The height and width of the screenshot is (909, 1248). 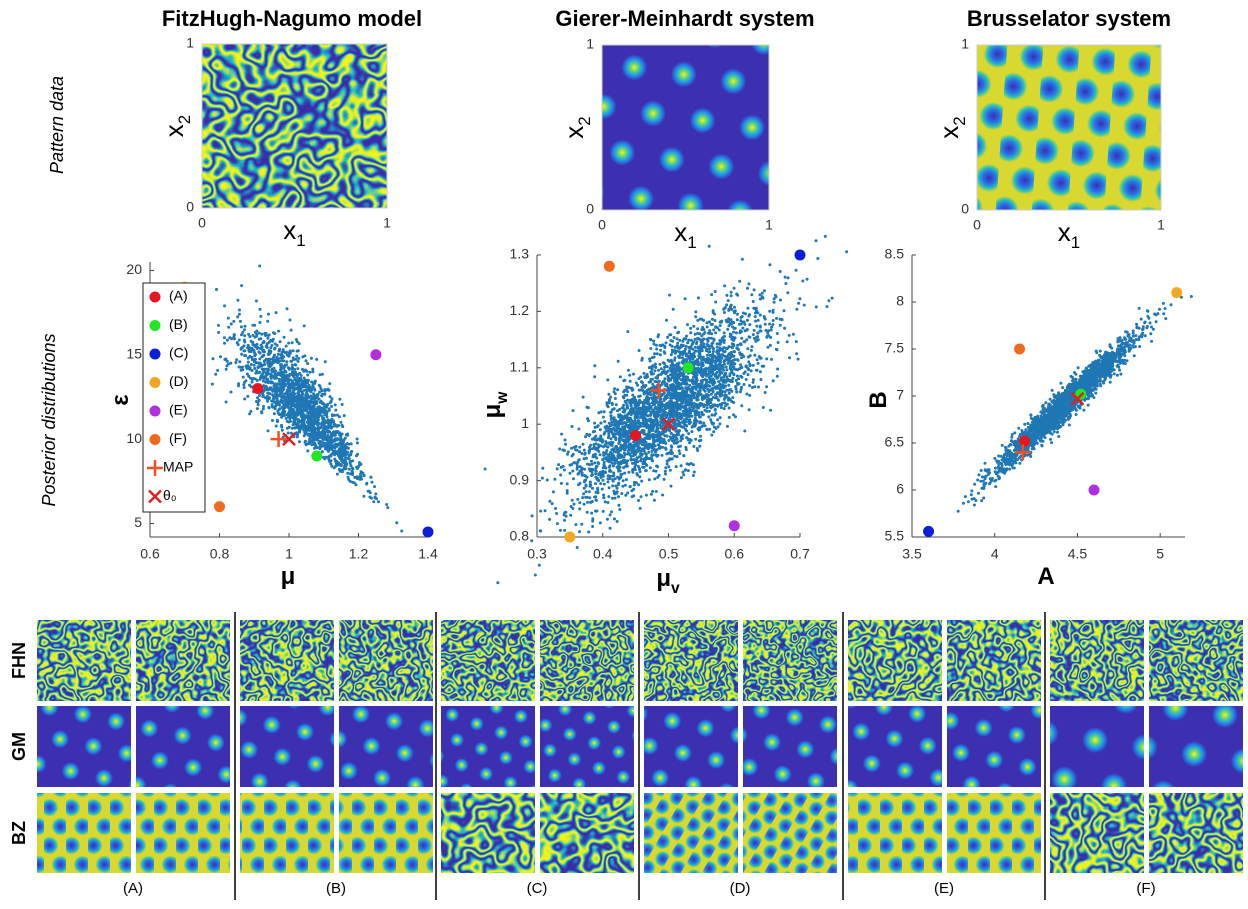 I want to click on y-tick-label: 6, so click(x=900, y=489).